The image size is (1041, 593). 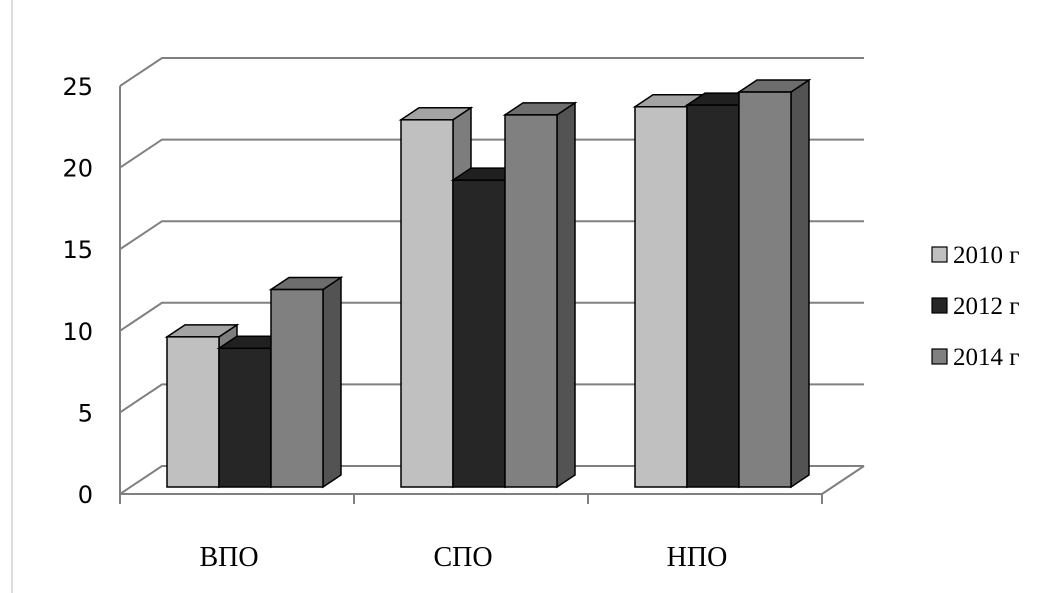 What do you see at coordinates (986, 255) in the screenshot?
I see `legend-label: 2010 г` at bounding box center [986, 255].